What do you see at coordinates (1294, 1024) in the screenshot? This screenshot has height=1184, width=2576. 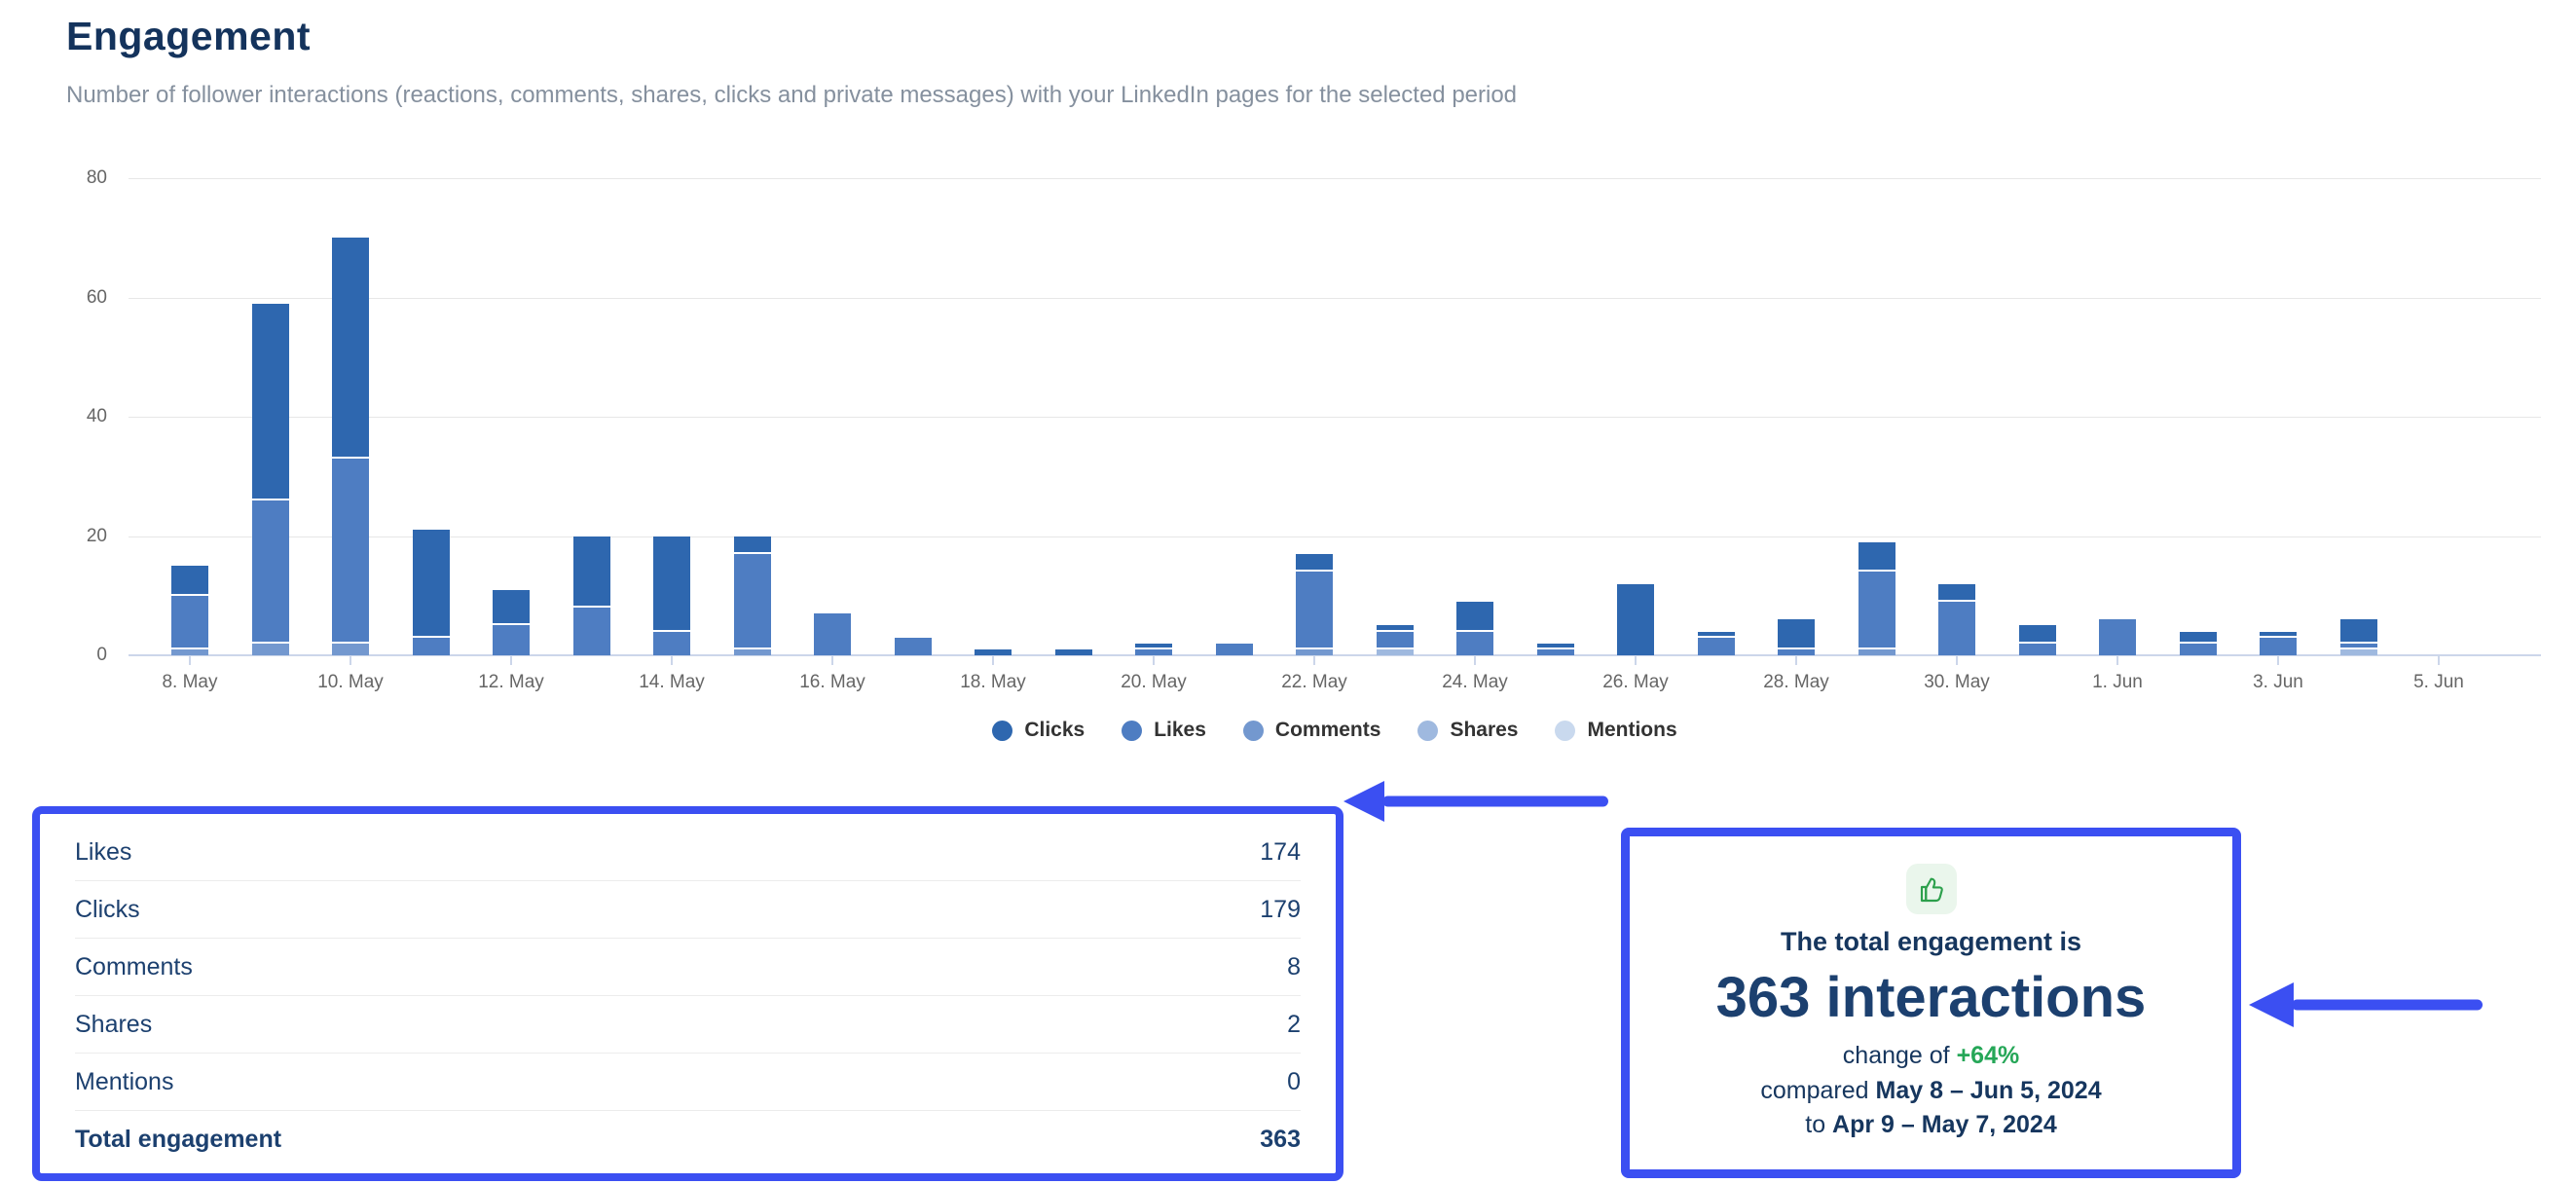 I see `row-value: 2` at bounding box center [1294, 1024].